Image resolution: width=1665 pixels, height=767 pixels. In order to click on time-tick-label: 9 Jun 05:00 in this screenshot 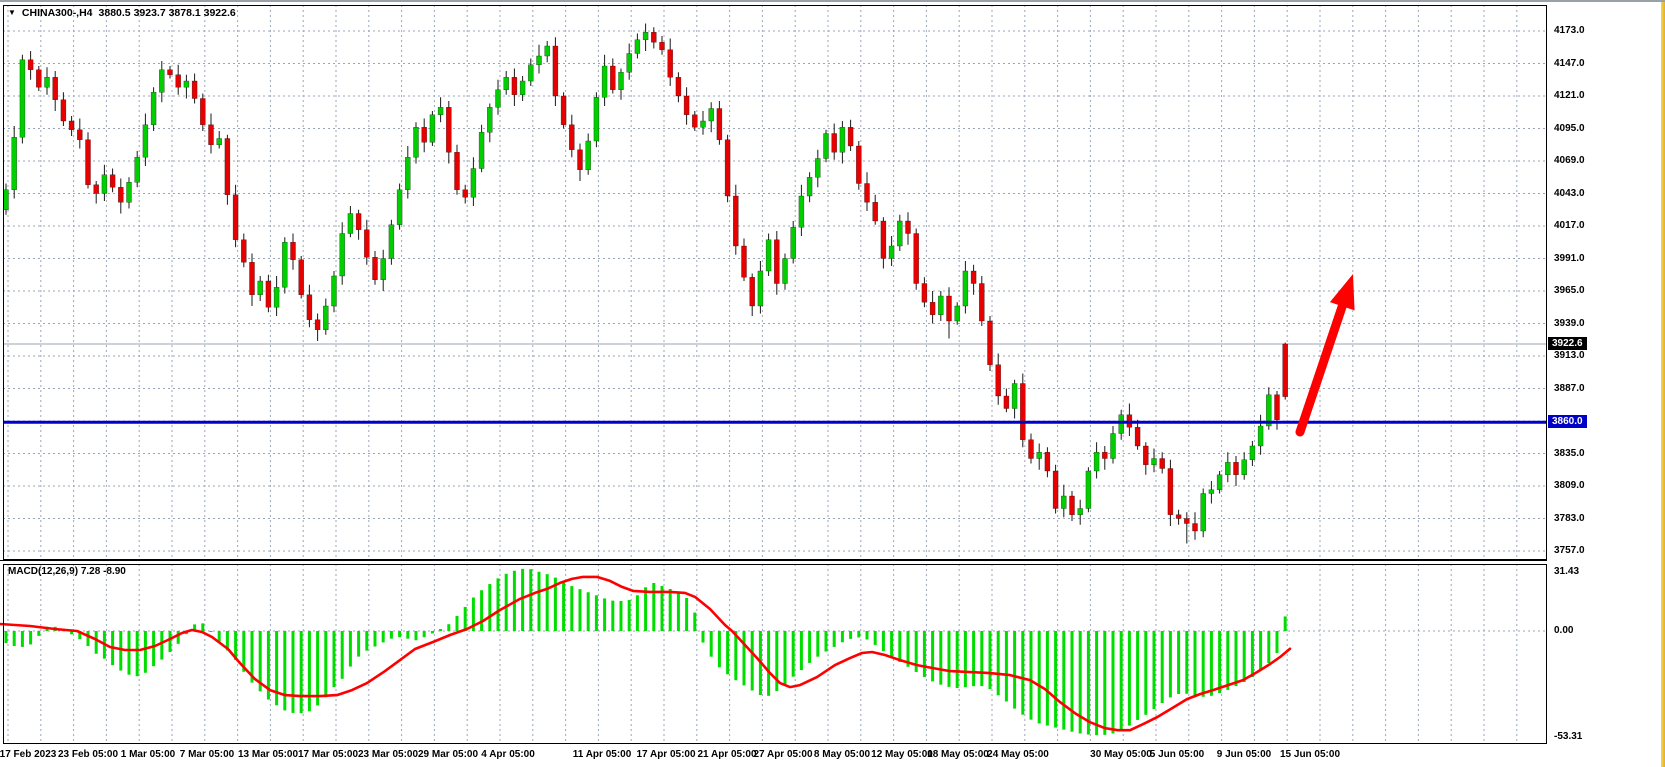, I will do `click(1244, 754)`.